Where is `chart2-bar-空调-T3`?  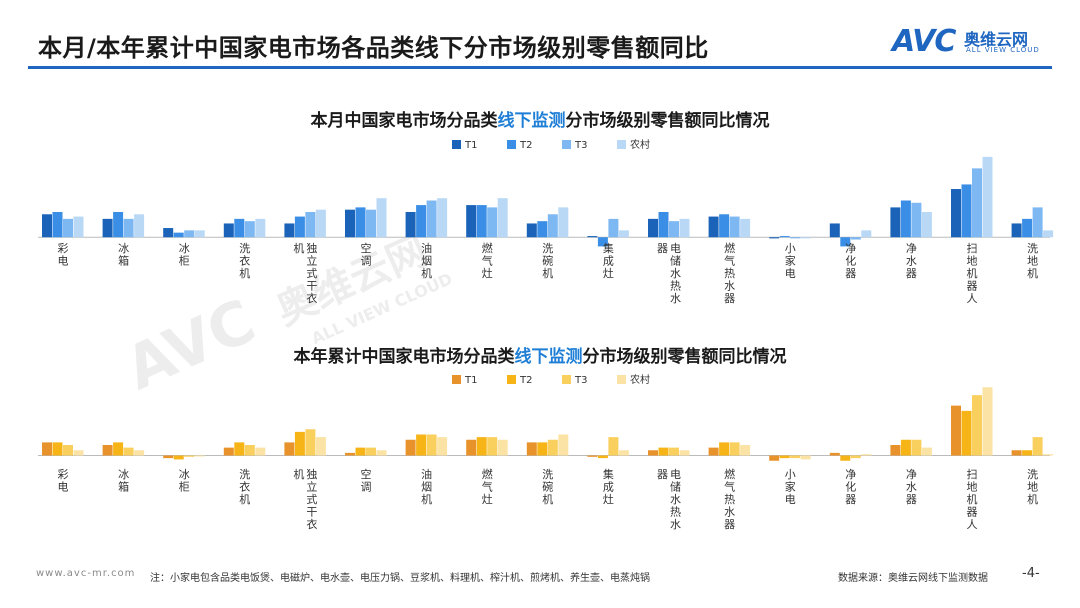 chart2-bar-空调-T3 is located at coordinates (371, 451).